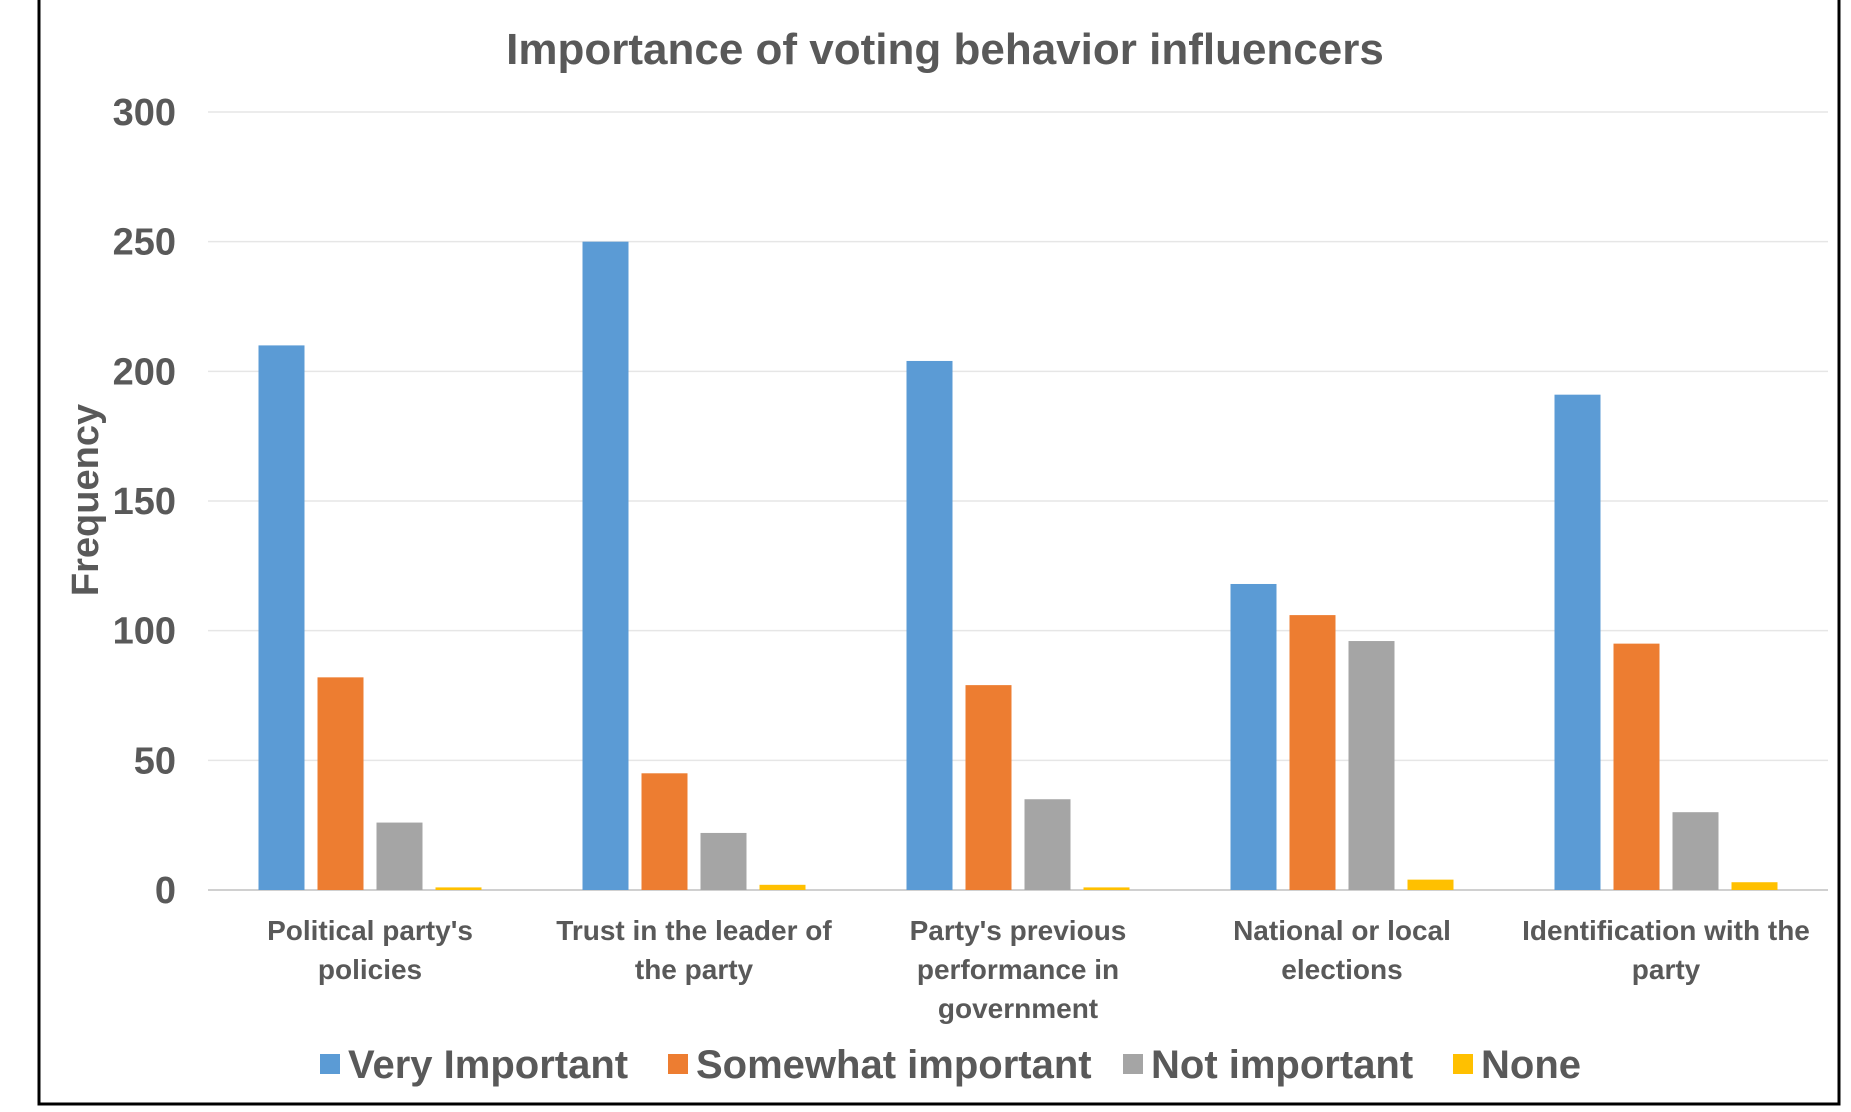  I want to click on x-tick-label: Party's previous, so click(1018, 930).